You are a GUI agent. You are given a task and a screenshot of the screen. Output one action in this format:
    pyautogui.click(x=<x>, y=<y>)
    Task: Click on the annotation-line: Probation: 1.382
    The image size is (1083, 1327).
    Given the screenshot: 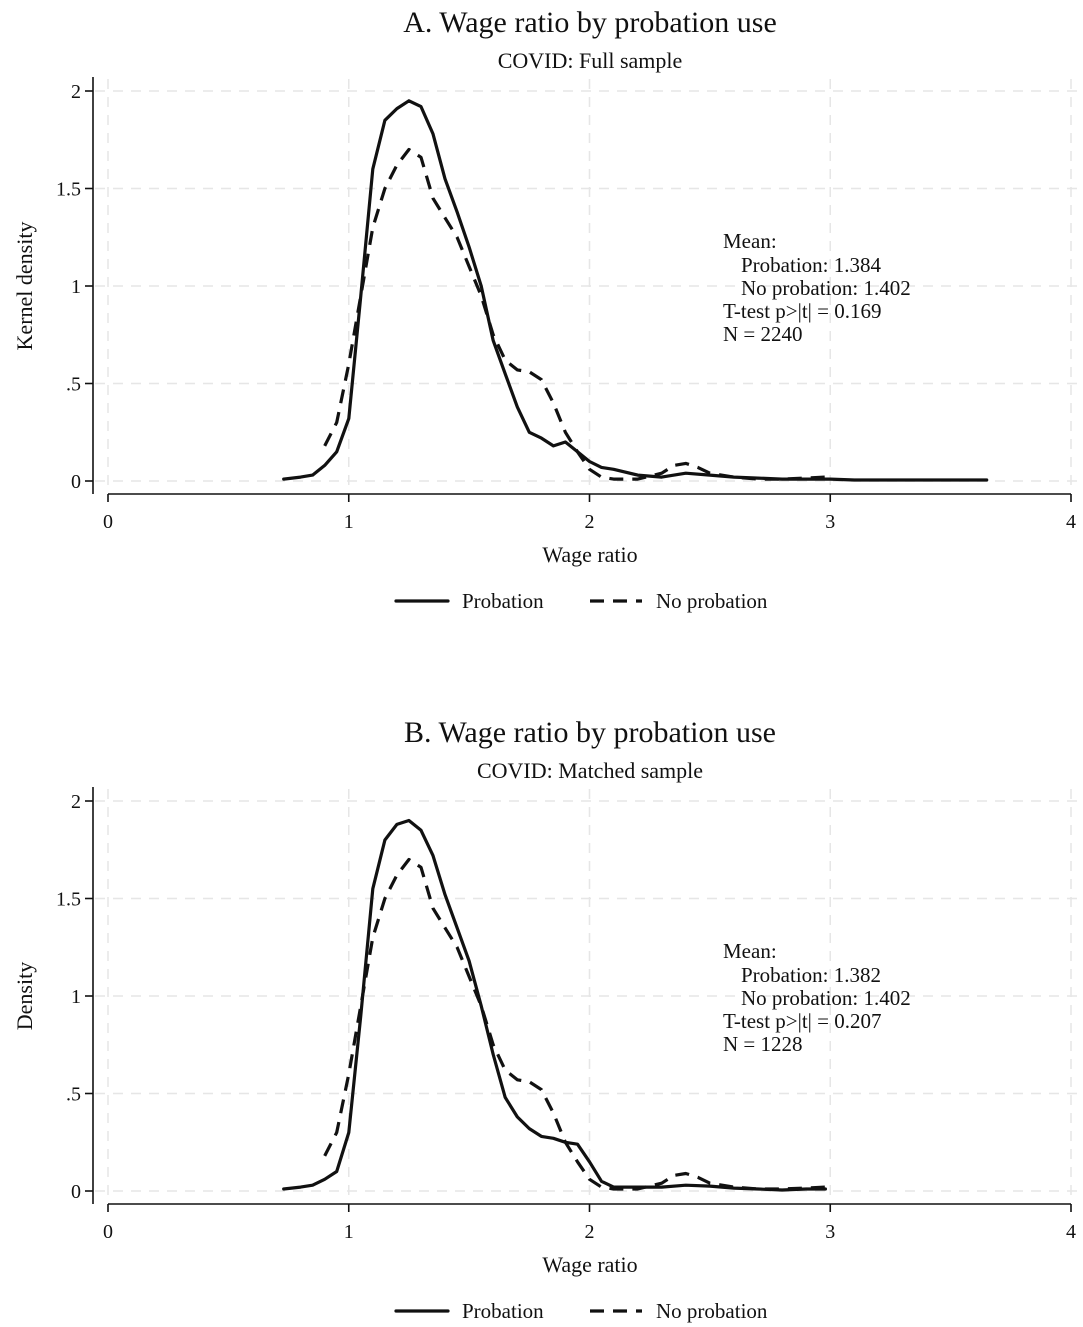 What is the action you would take?
    pyautogui.click(x=811, y=975)
    